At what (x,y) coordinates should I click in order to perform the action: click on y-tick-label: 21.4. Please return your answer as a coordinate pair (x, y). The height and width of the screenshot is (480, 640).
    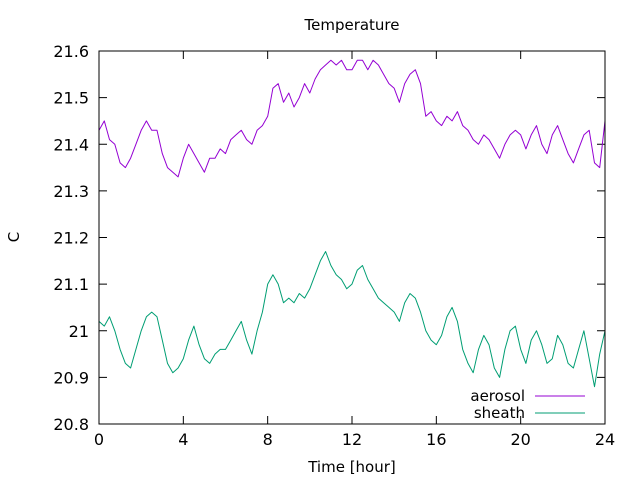
    Looking at the image, I should click on (71, 144).